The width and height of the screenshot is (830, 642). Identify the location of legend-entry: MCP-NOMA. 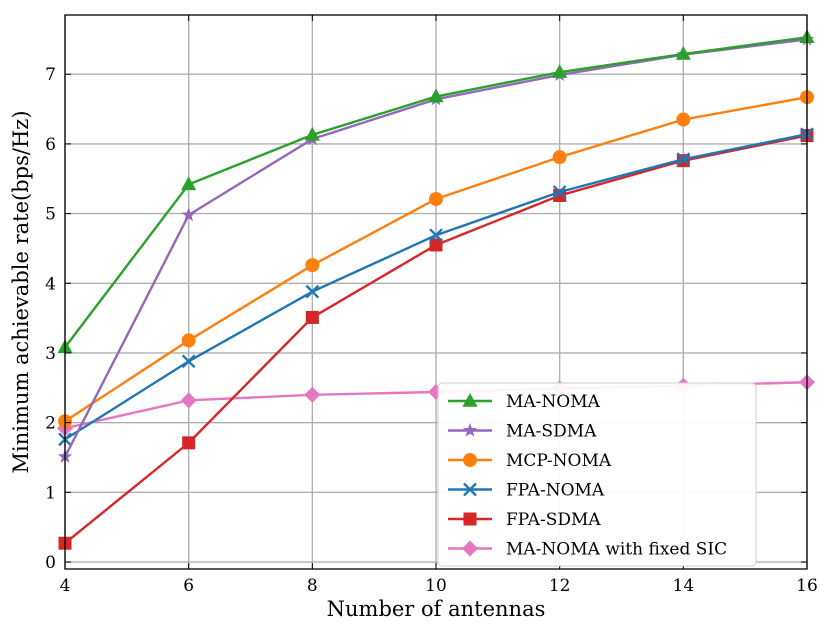
(530, 461).